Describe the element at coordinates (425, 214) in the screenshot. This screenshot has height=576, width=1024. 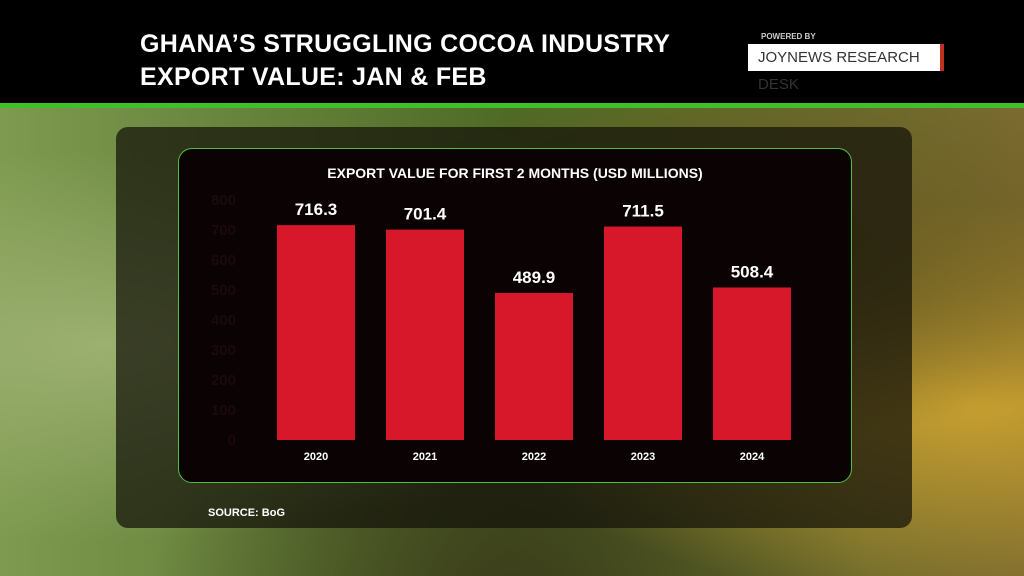
I see `data-label: 701.4` at that location.